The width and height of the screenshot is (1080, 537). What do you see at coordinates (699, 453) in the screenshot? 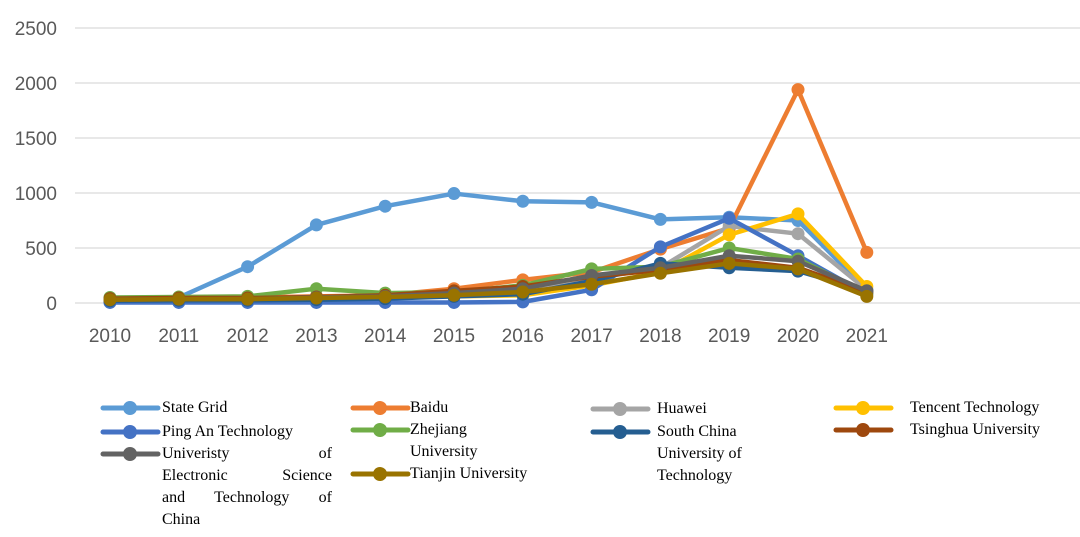
I see `legend-label-line: University of` at bounding box center [699, 453].